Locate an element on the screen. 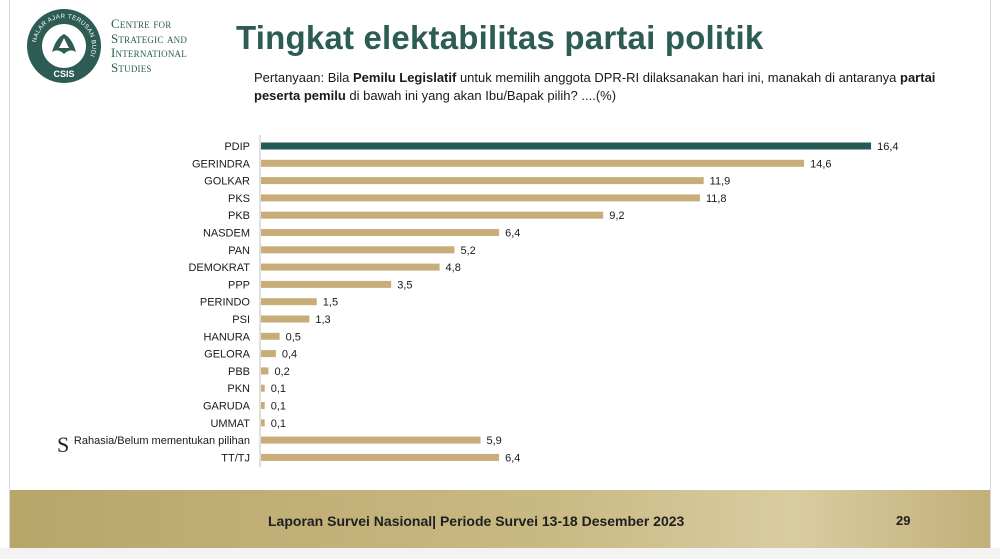 The width and height of the screenshot is (1000, 559). value-label: 16,4 is located at coordinates (887, 147).